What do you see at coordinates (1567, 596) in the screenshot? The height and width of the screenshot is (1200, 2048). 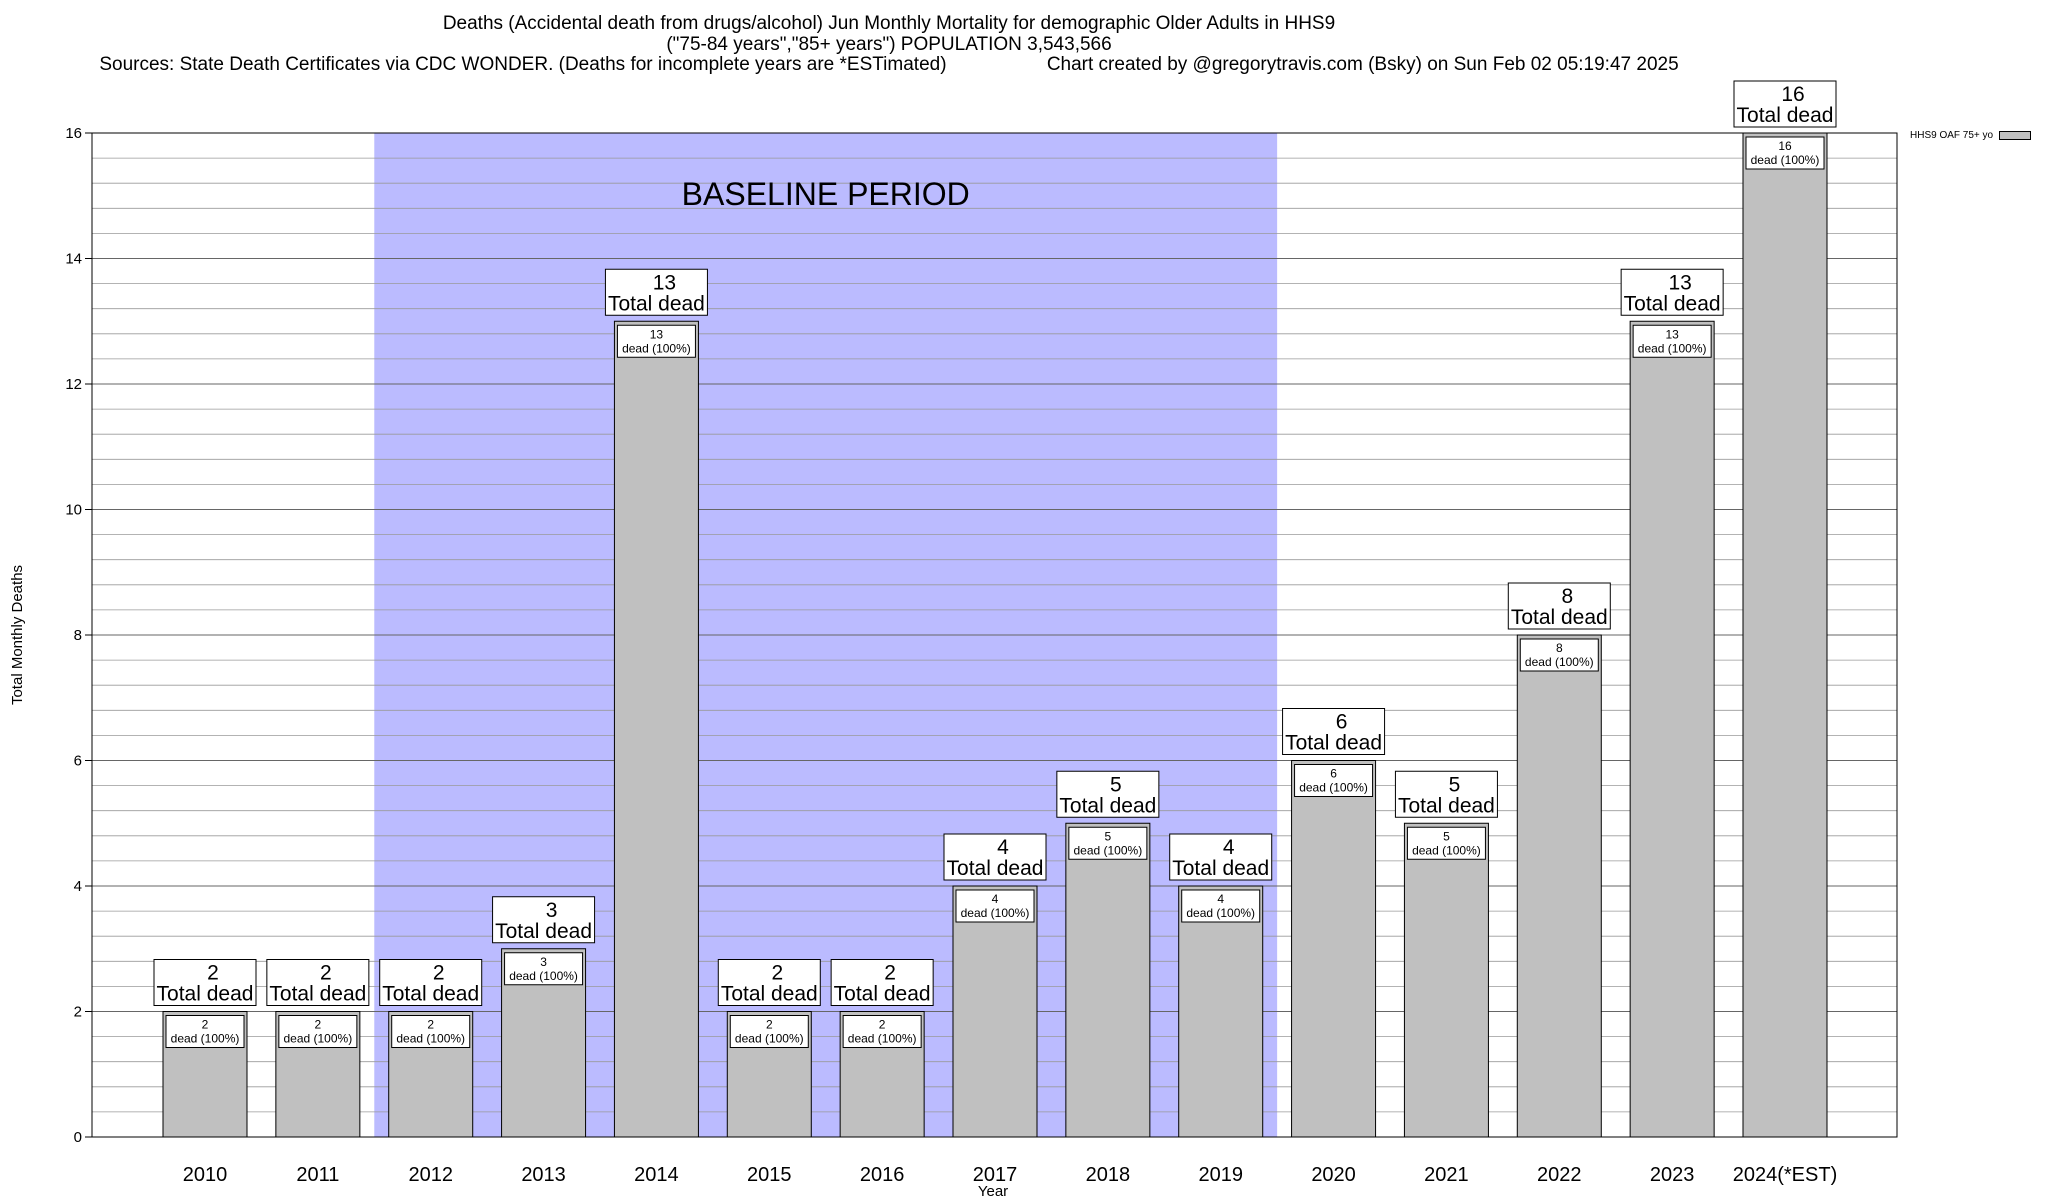 I see `bar-total-value: 8` at bounding box center [1567, 596].